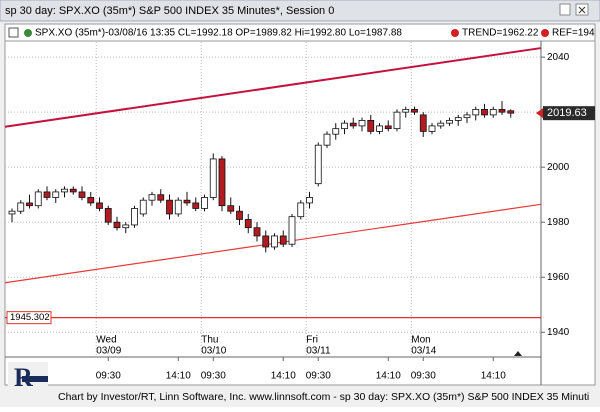  Describe the element at coordinates (106, 340) in the screenshot. I see `day-label: Wed` at that location.